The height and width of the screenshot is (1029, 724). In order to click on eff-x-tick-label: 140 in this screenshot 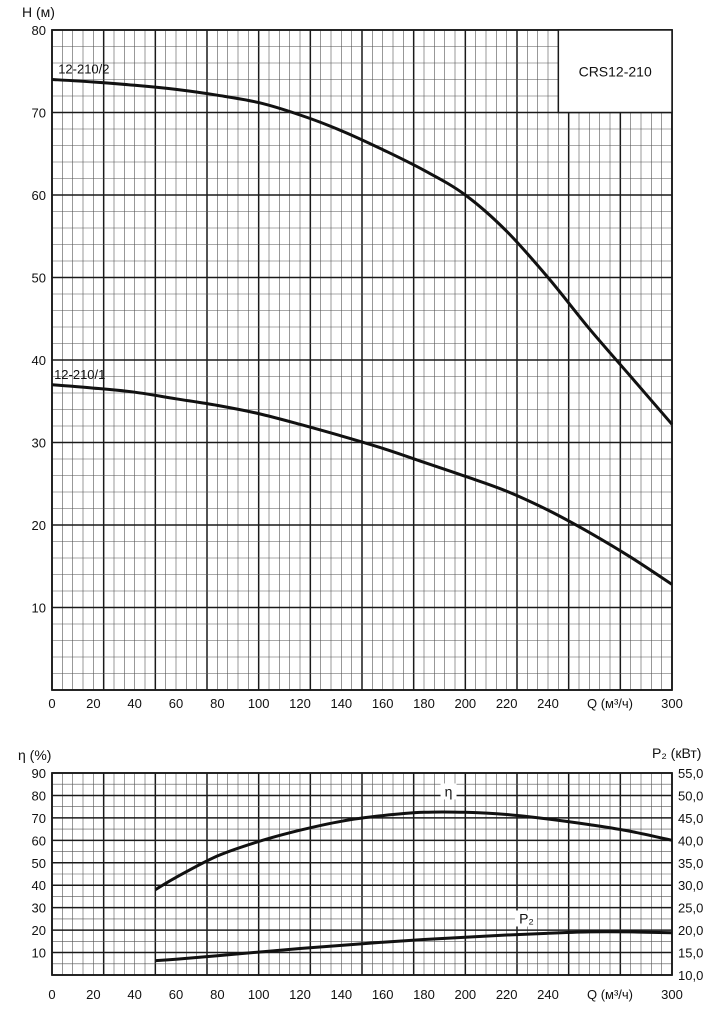, I will do `click(341, 994)`.